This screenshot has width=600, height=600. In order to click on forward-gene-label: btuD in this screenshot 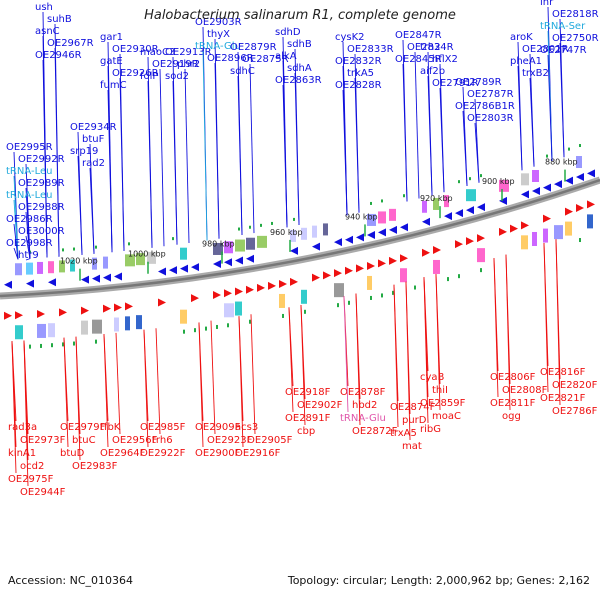, I will do `click(72, 453)`.